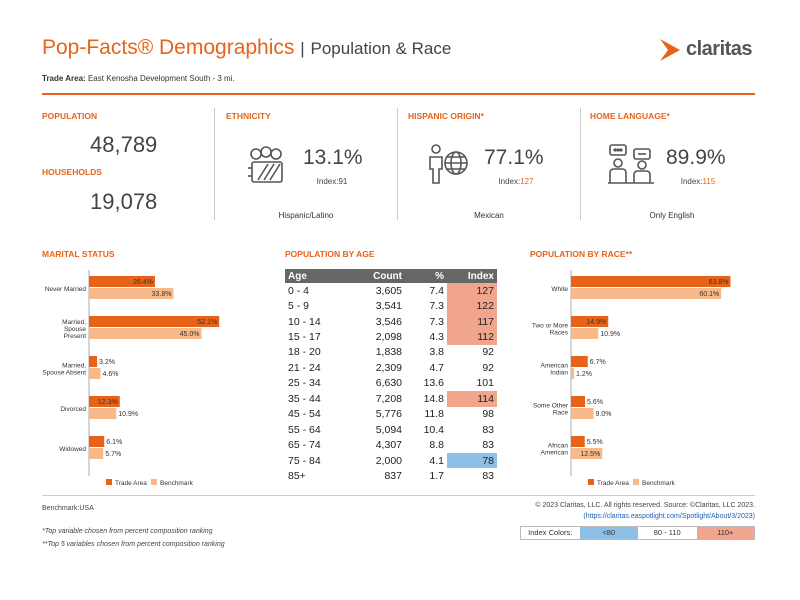 This screenshot has height=600, width=800. What do you see at coordinates (75, 336) in the screenshot?
I see `marital-category-label: Present` at bounding box center [75, 336].